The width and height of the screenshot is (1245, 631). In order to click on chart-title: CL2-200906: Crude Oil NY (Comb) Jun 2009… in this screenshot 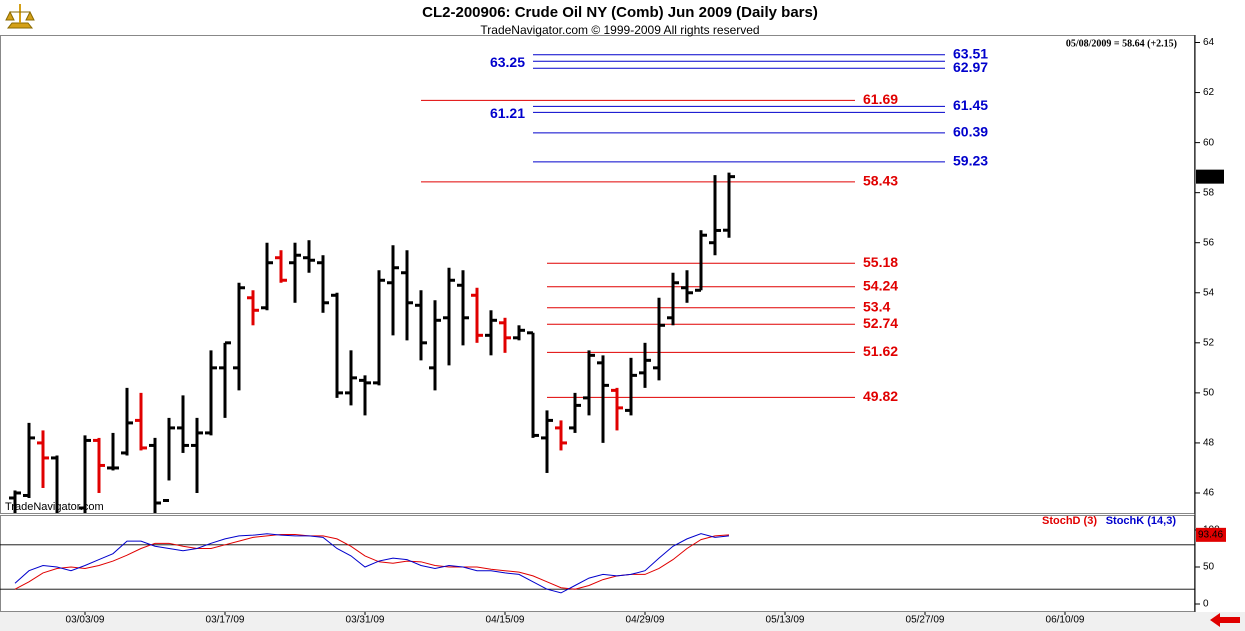, I will do `click(620, 12)`.